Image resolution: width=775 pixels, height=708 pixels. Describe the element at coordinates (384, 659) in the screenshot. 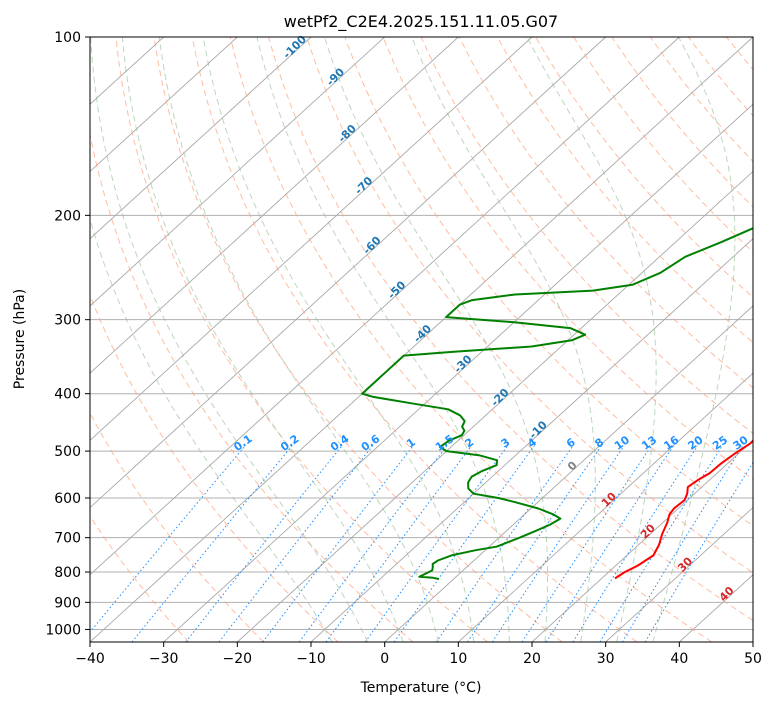

I see `x-tick-label: 0` at that location.